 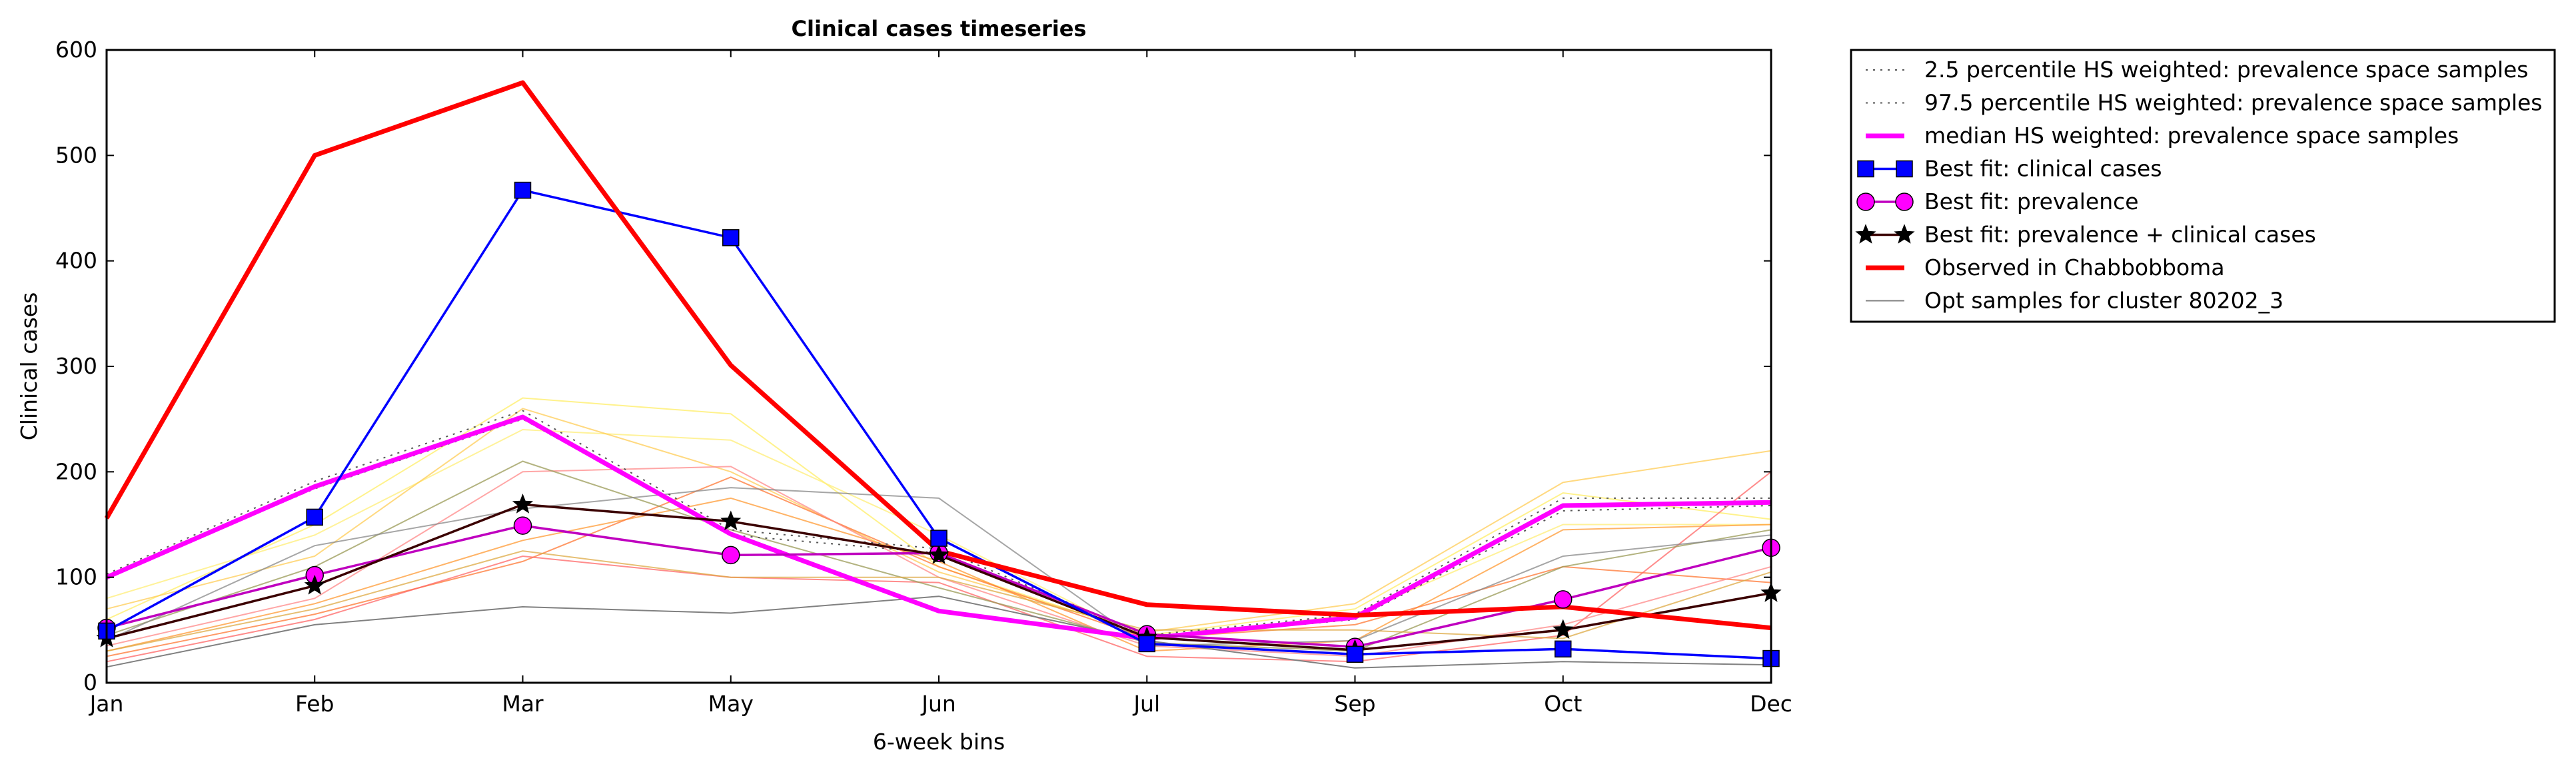 I want to click on series-line, so click(x=939, y=632).